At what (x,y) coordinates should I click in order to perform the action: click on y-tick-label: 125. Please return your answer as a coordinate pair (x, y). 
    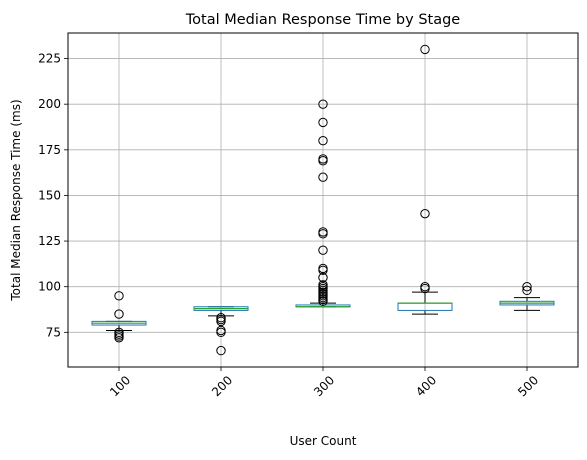
    Looking at the image, I should click on (49, 241).